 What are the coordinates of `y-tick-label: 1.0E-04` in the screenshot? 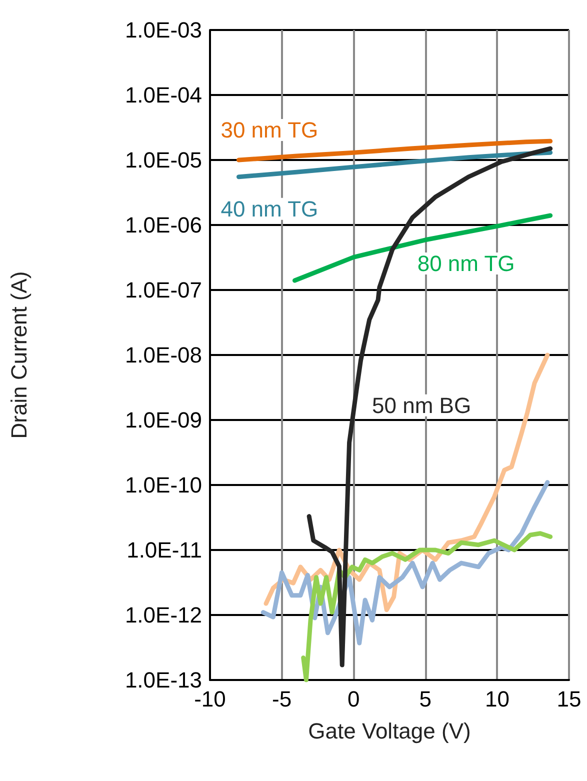 It's located at (163, 95).